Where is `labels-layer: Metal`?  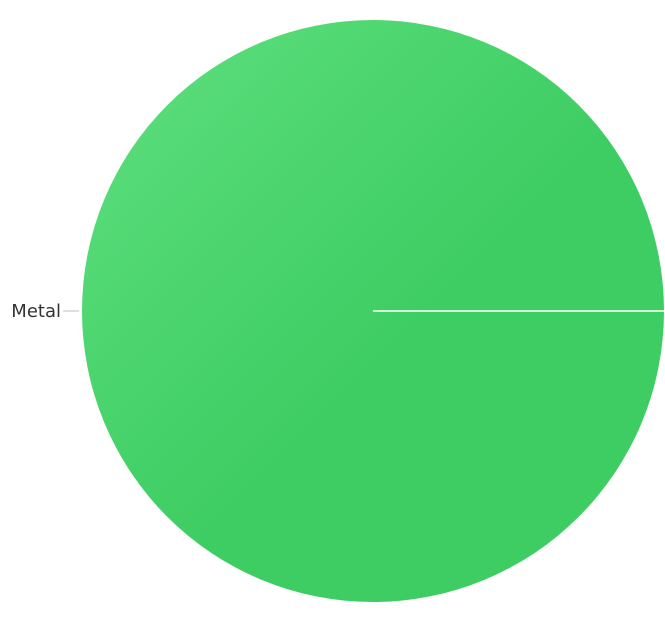 labels-layer: Metal is located at coordinates (45, 311).